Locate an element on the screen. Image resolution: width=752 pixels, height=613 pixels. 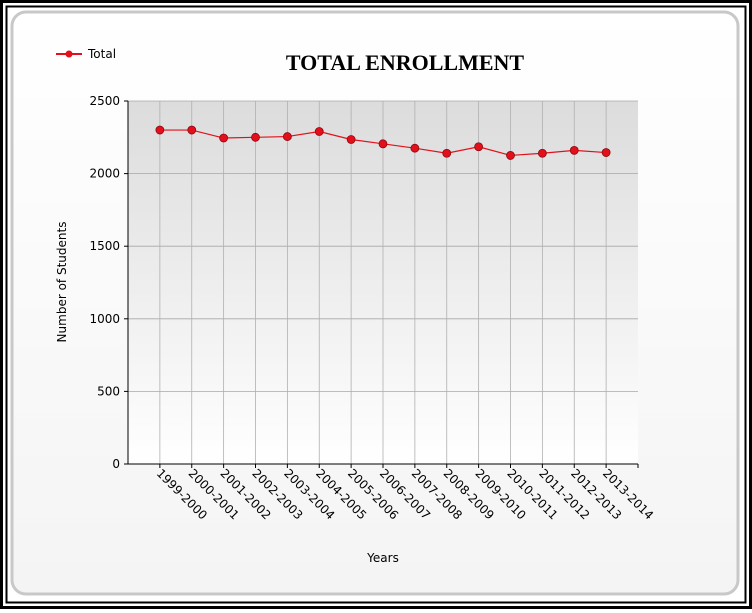
y-axis-label: Number of Students is located at coordinates (62, 282).